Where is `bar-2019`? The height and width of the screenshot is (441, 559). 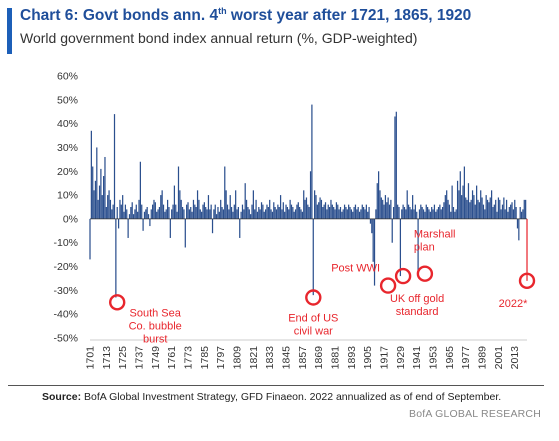 bar-2019 is located at coordinates (523, 214).